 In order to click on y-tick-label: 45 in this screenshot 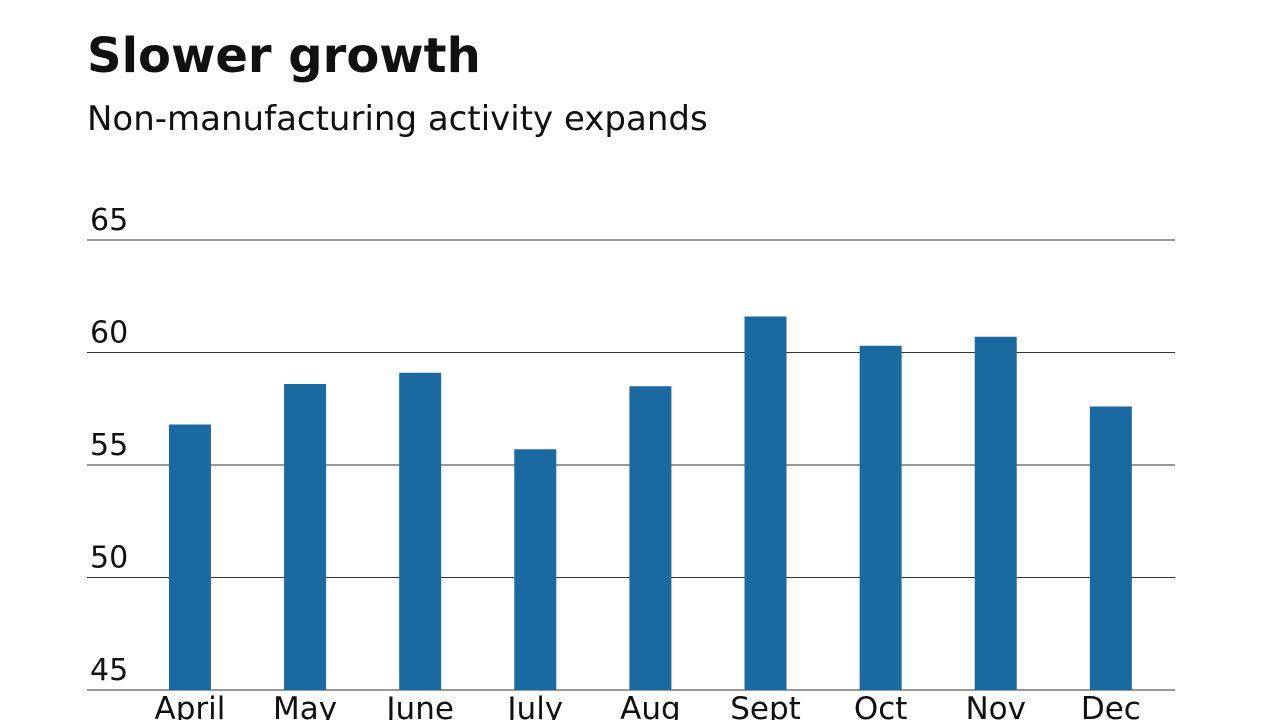, I will do `click(109, 670)`.